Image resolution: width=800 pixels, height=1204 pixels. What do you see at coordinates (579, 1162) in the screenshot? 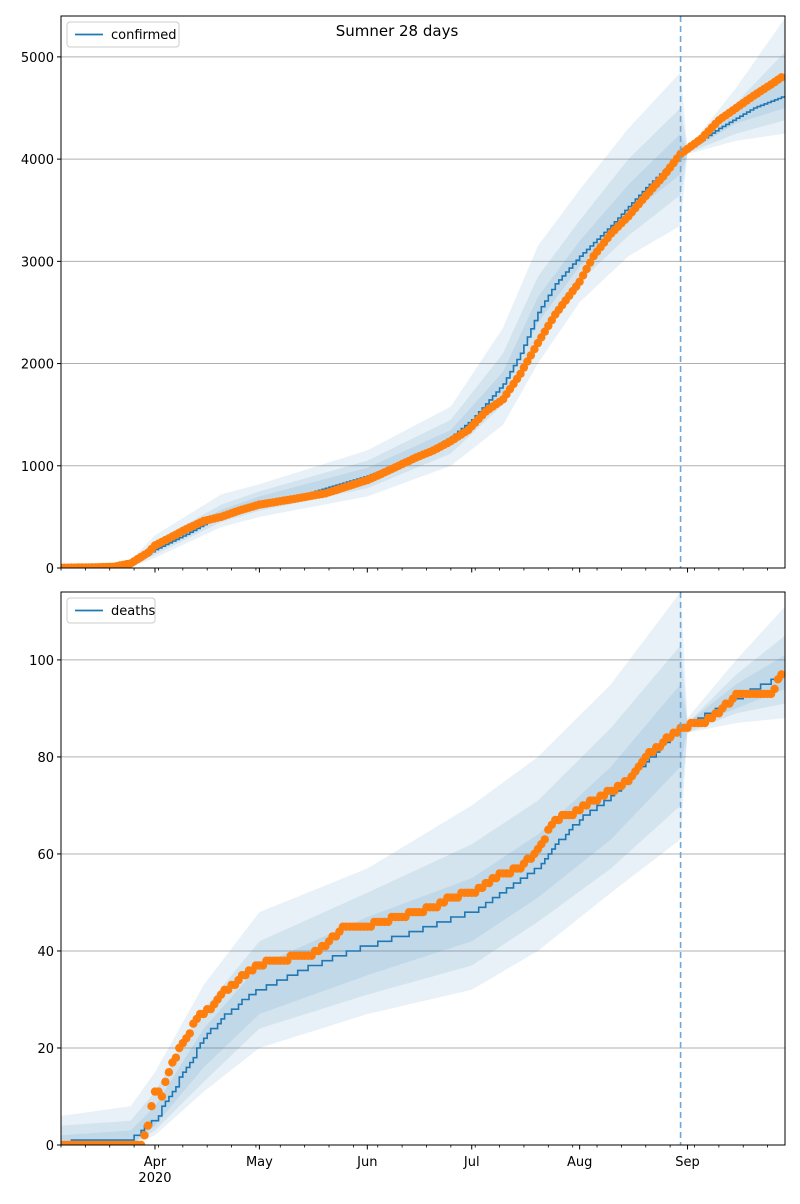
I see `x-tick-label: Aug` at bounding box center [579, 1162].